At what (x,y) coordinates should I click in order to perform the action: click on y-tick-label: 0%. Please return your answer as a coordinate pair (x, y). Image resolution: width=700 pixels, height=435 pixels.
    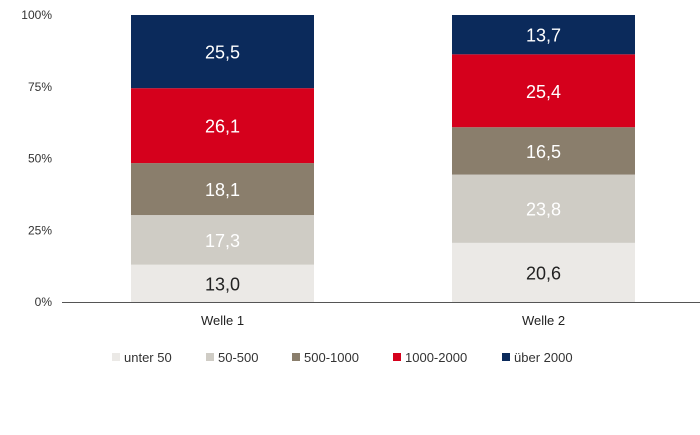
    Looking at the image, I should click on (44, 302).